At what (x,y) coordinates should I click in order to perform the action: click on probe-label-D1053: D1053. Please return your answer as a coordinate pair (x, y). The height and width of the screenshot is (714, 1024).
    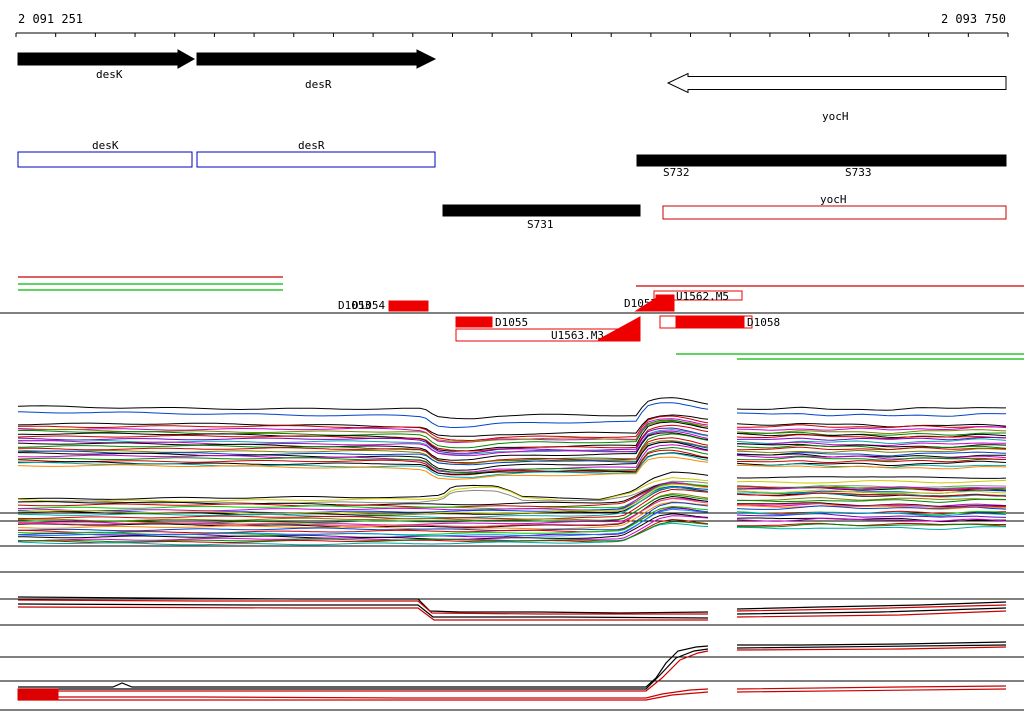
    Looking at the image, I should click on (354, 305).